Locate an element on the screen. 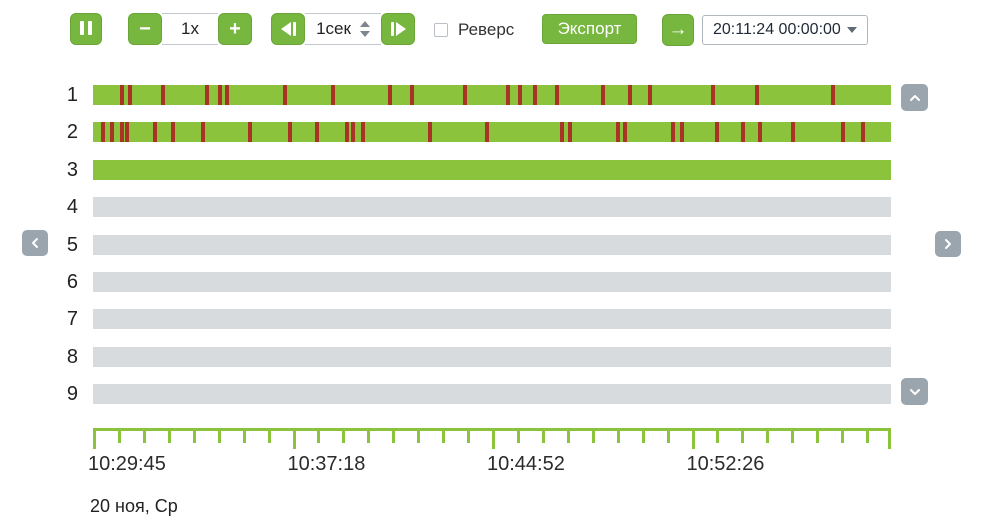 Image resolution: width=987 pixels, height=525 pixels. reverse-toggle: Реверс is located at coordinates (474, 30).